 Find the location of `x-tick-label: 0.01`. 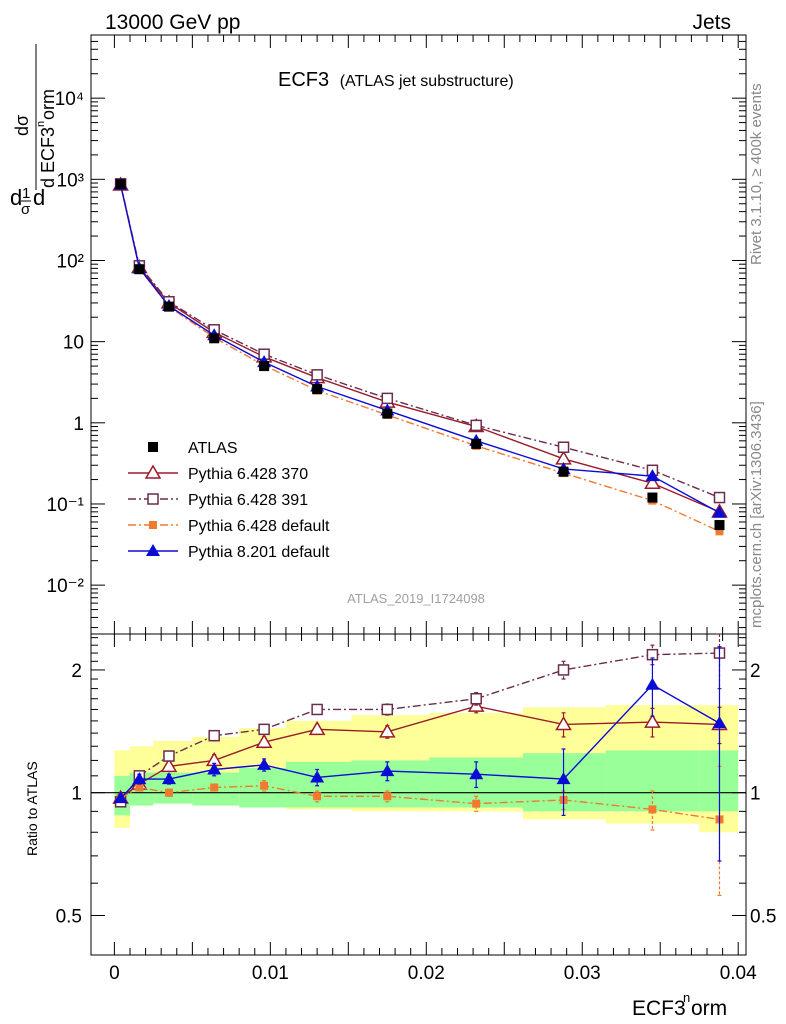

x-tick-label: 0.01 is located at coordinates (270, 973).